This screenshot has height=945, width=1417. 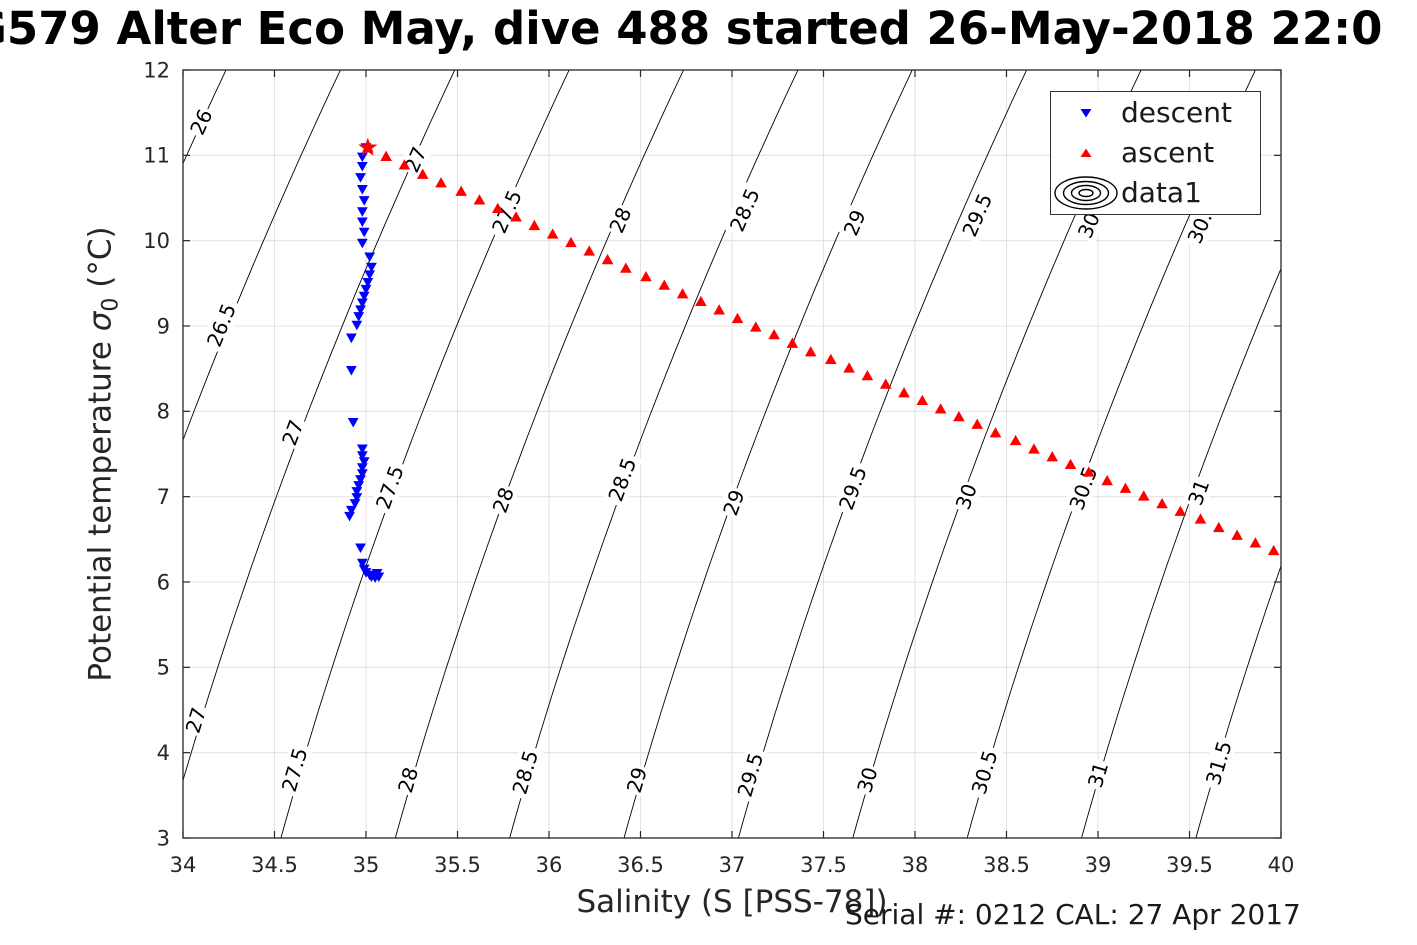 What do you see at coordinates (1098, 865) in the screenshot?
I see `x-tick-label: 39` at bounding box center [1098, 865].